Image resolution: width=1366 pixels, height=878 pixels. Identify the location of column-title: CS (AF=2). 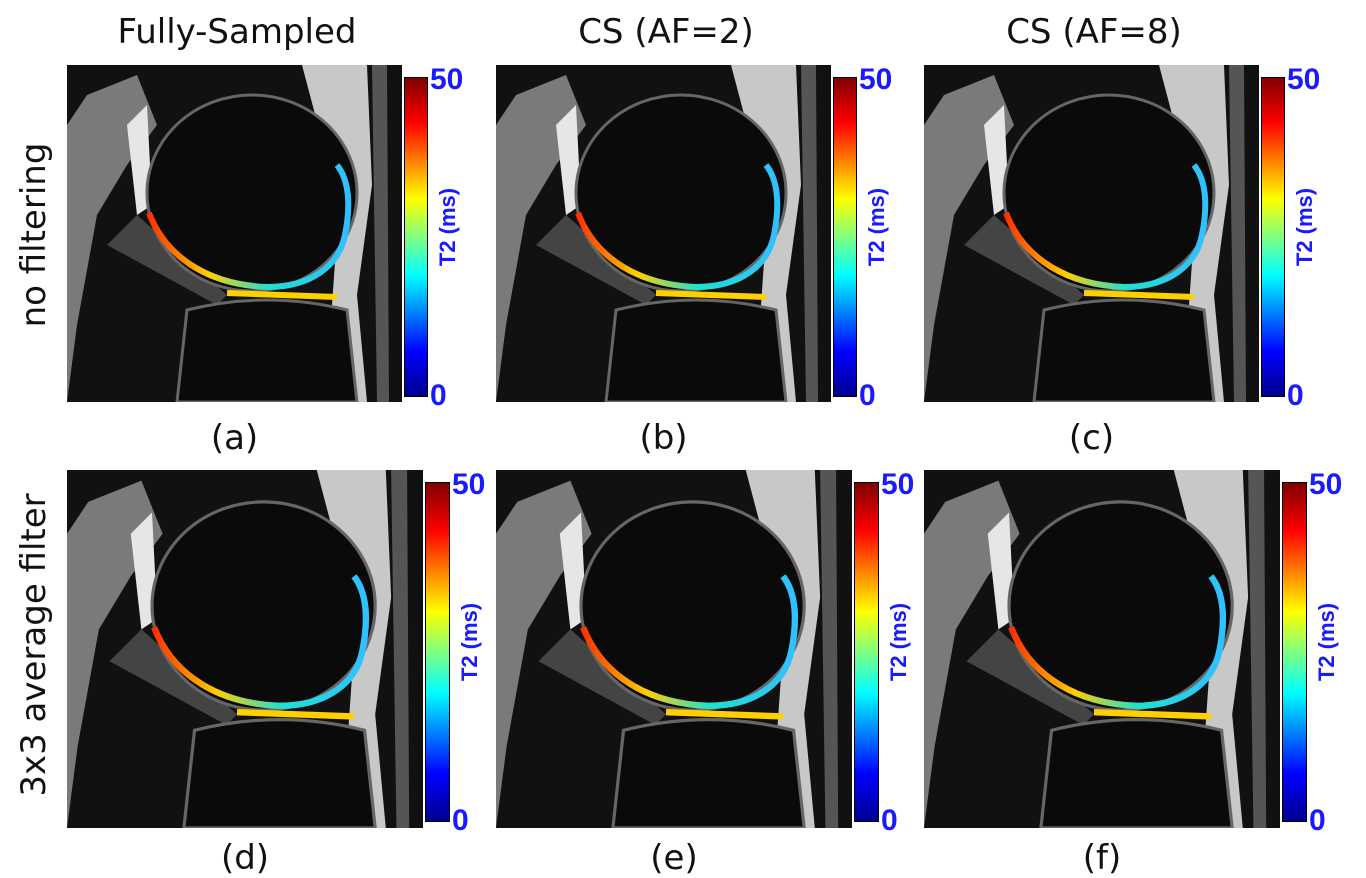
(666, 32).